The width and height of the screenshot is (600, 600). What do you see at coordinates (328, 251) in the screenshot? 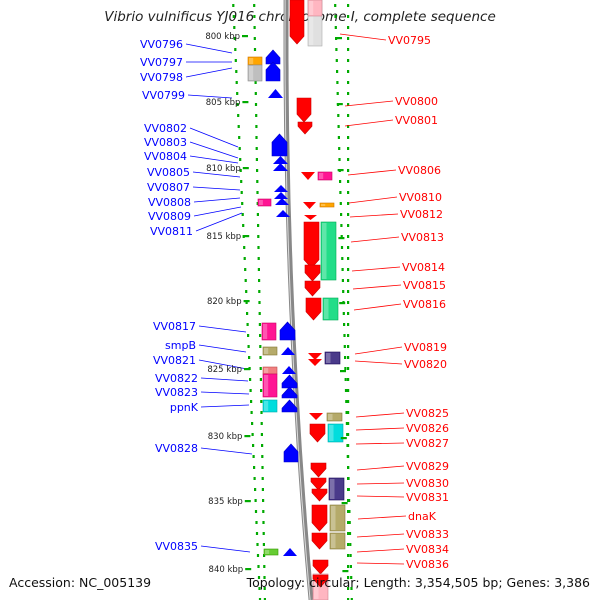
I see `feature-vv0813b` at bounding box center [328, 251].